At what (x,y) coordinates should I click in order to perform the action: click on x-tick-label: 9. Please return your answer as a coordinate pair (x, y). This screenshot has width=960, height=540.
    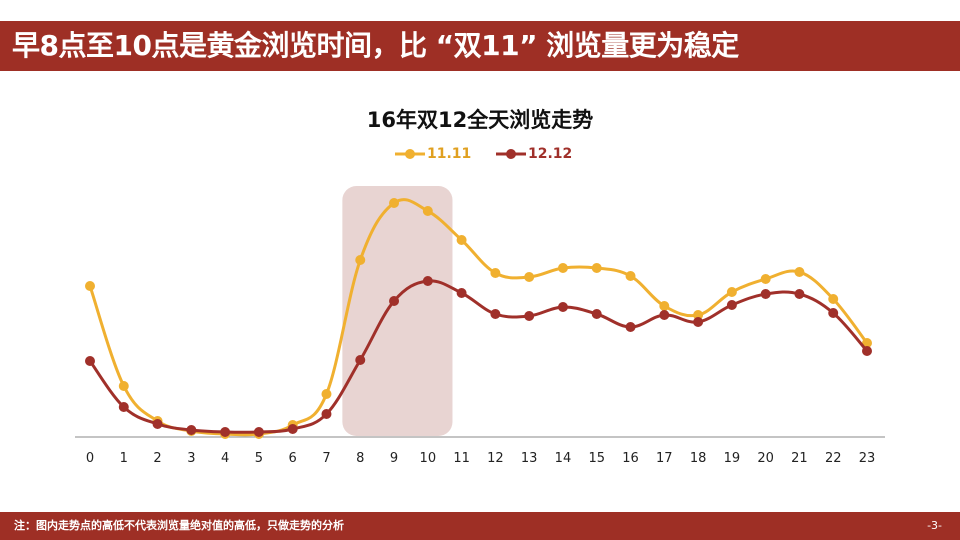
    Looking at the image, I should click on (394, 458).